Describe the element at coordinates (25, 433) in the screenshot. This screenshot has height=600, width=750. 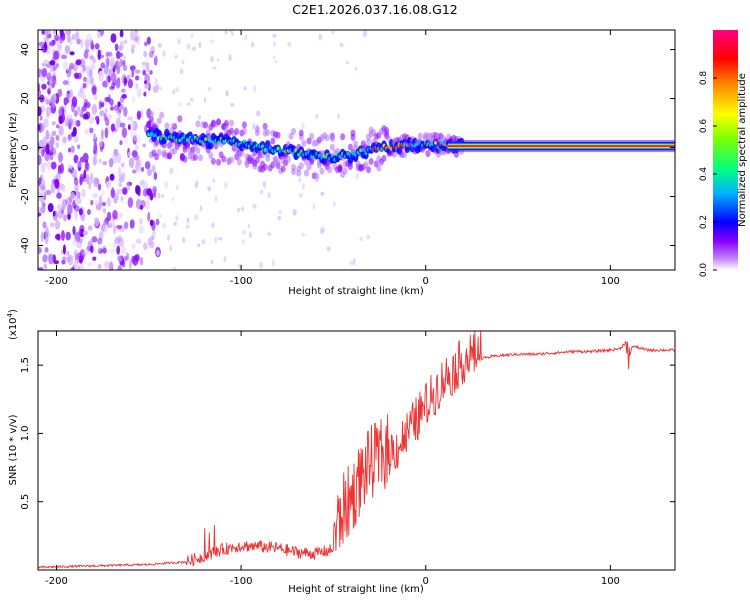
I see `y-tick-label: 1.0` at that location.